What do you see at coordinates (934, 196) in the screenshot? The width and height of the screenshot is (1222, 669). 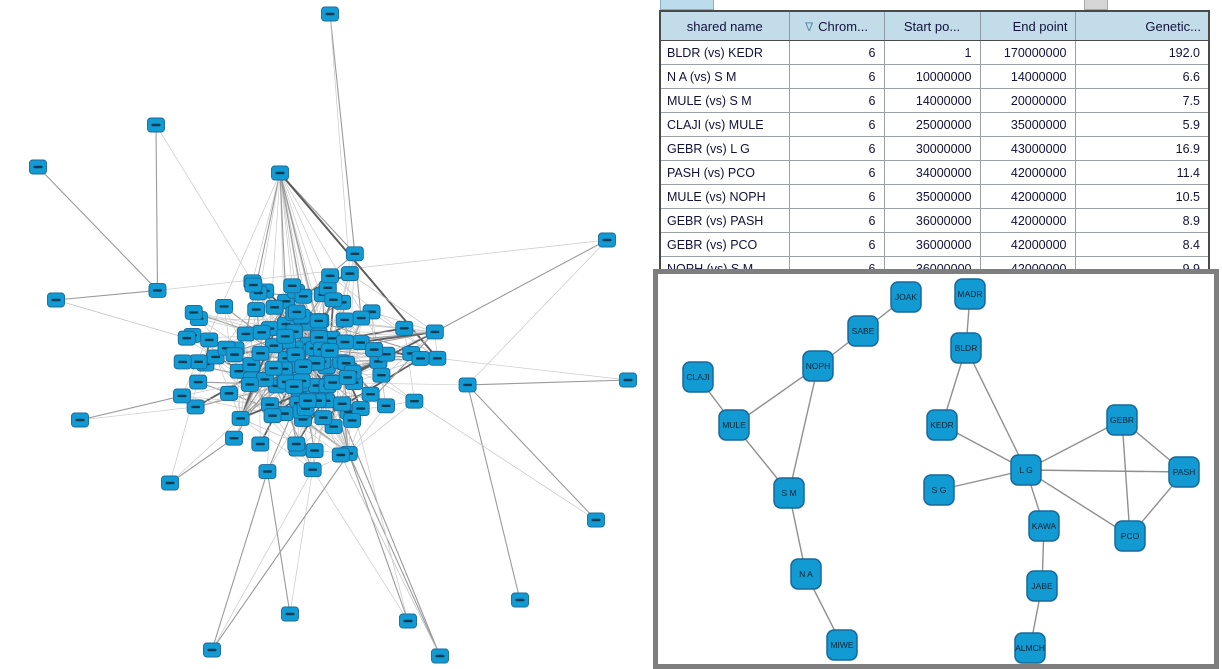 I see `table-row: MULE (vs) NOPH 6 35000000 42000000 10.5` at bounding box center [934, 196].